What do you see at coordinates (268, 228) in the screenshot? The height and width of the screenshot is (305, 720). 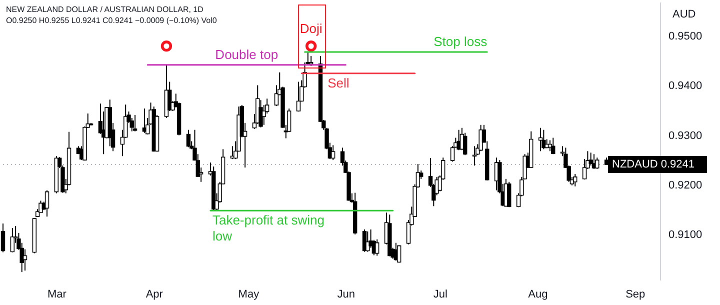 I see `series-label: Take-profit at swing low` at bounding box center [268, 228].